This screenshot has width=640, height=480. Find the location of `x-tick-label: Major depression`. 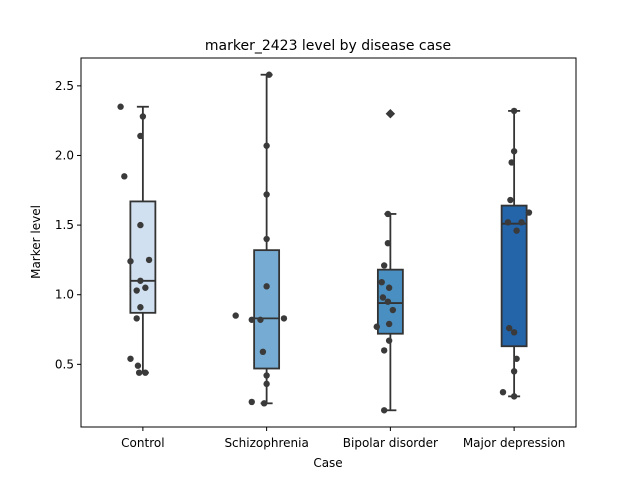

x-tick-label: Major depression is located at coordinates (514, 443).